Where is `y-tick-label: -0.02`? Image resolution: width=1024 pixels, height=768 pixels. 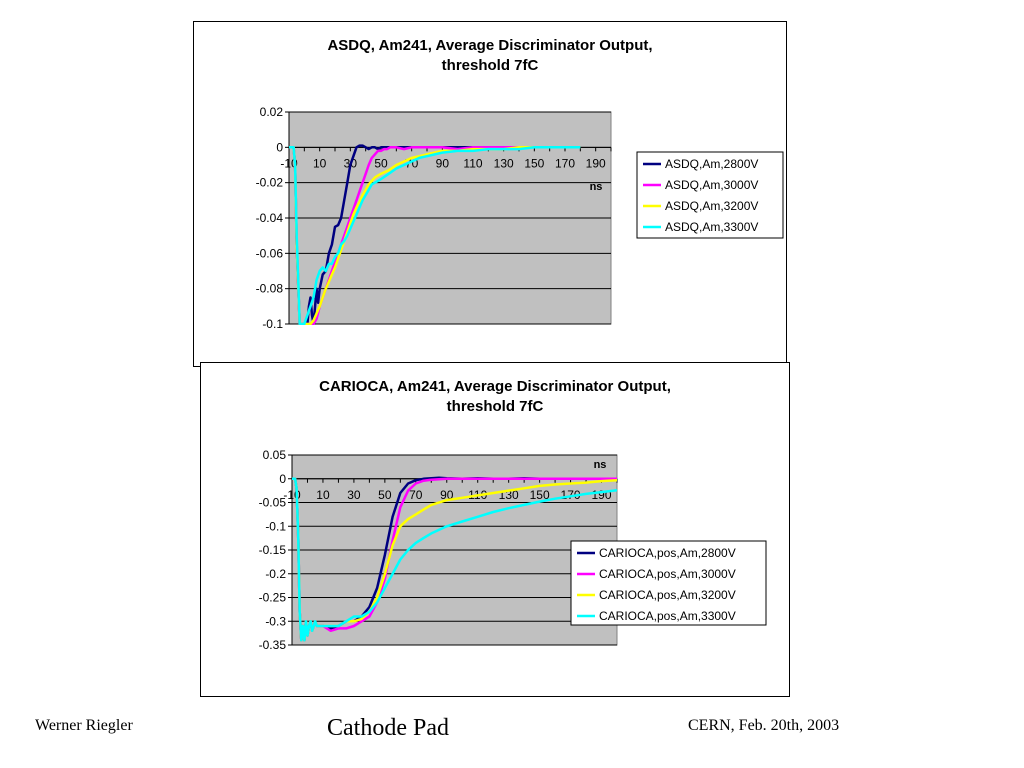
y-tick-label: -0.02 is located at coordinates (270, 183).